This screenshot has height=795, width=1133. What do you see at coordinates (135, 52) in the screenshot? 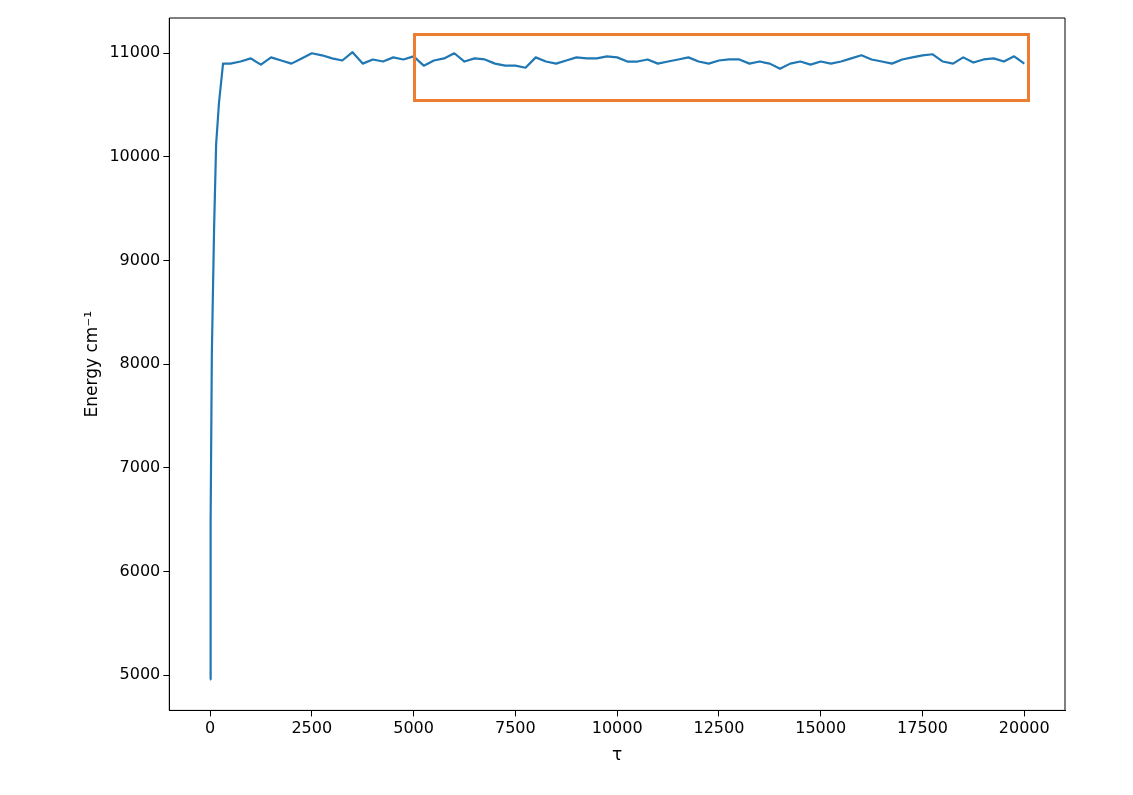
I see `y-tick-label: 11000` at bounding box center [135, 52].